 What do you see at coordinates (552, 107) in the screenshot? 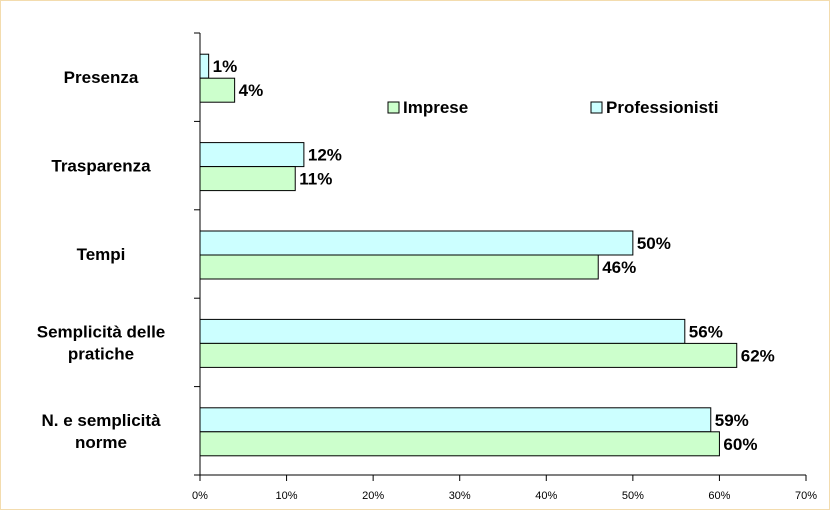
I see `legend: Imprese Professionisti` at bounding box center [552, 107].